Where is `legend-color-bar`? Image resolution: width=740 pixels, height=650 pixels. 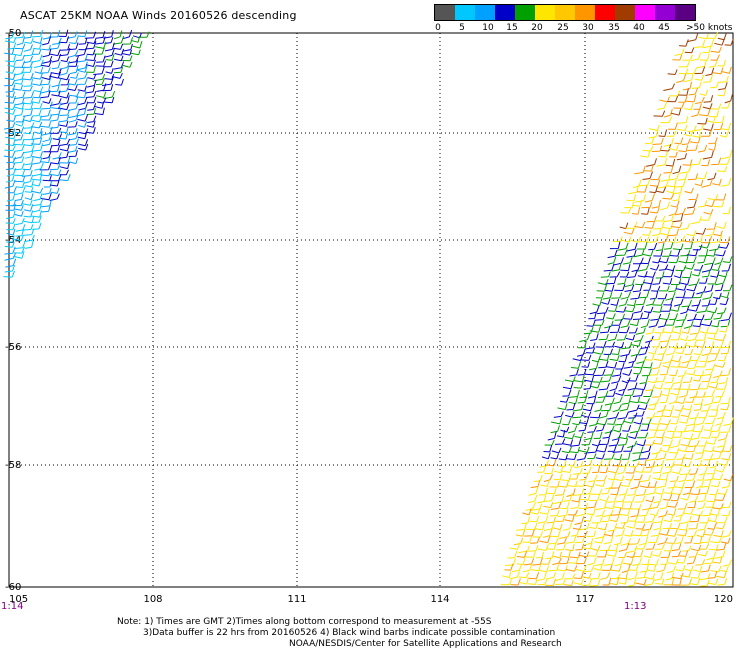 legend-color-bar is located at coordinates (565, 12).